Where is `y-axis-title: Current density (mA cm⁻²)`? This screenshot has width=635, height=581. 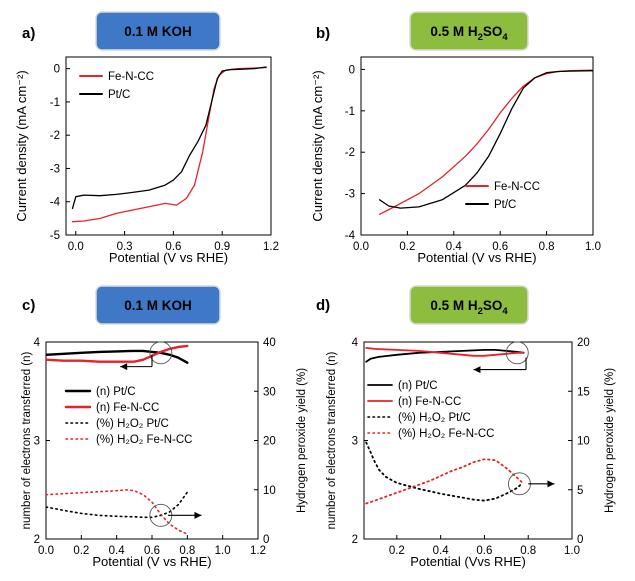 y-axis-title: Current density (mA cm⁻²) is located at coordinates (317, 145).